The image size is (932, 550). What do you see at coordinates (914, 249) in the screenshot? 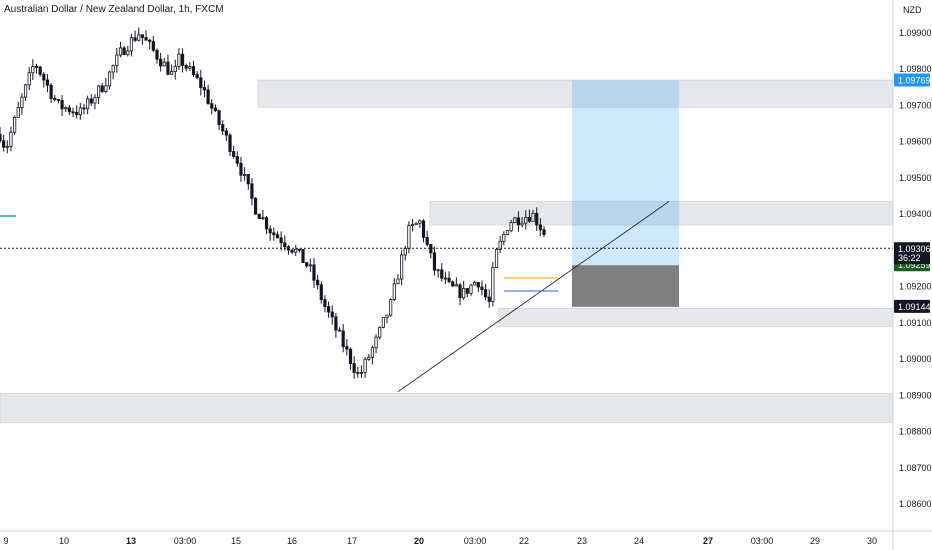
I see `current-price-text: 1.09306` at bounding box center [914, 249].